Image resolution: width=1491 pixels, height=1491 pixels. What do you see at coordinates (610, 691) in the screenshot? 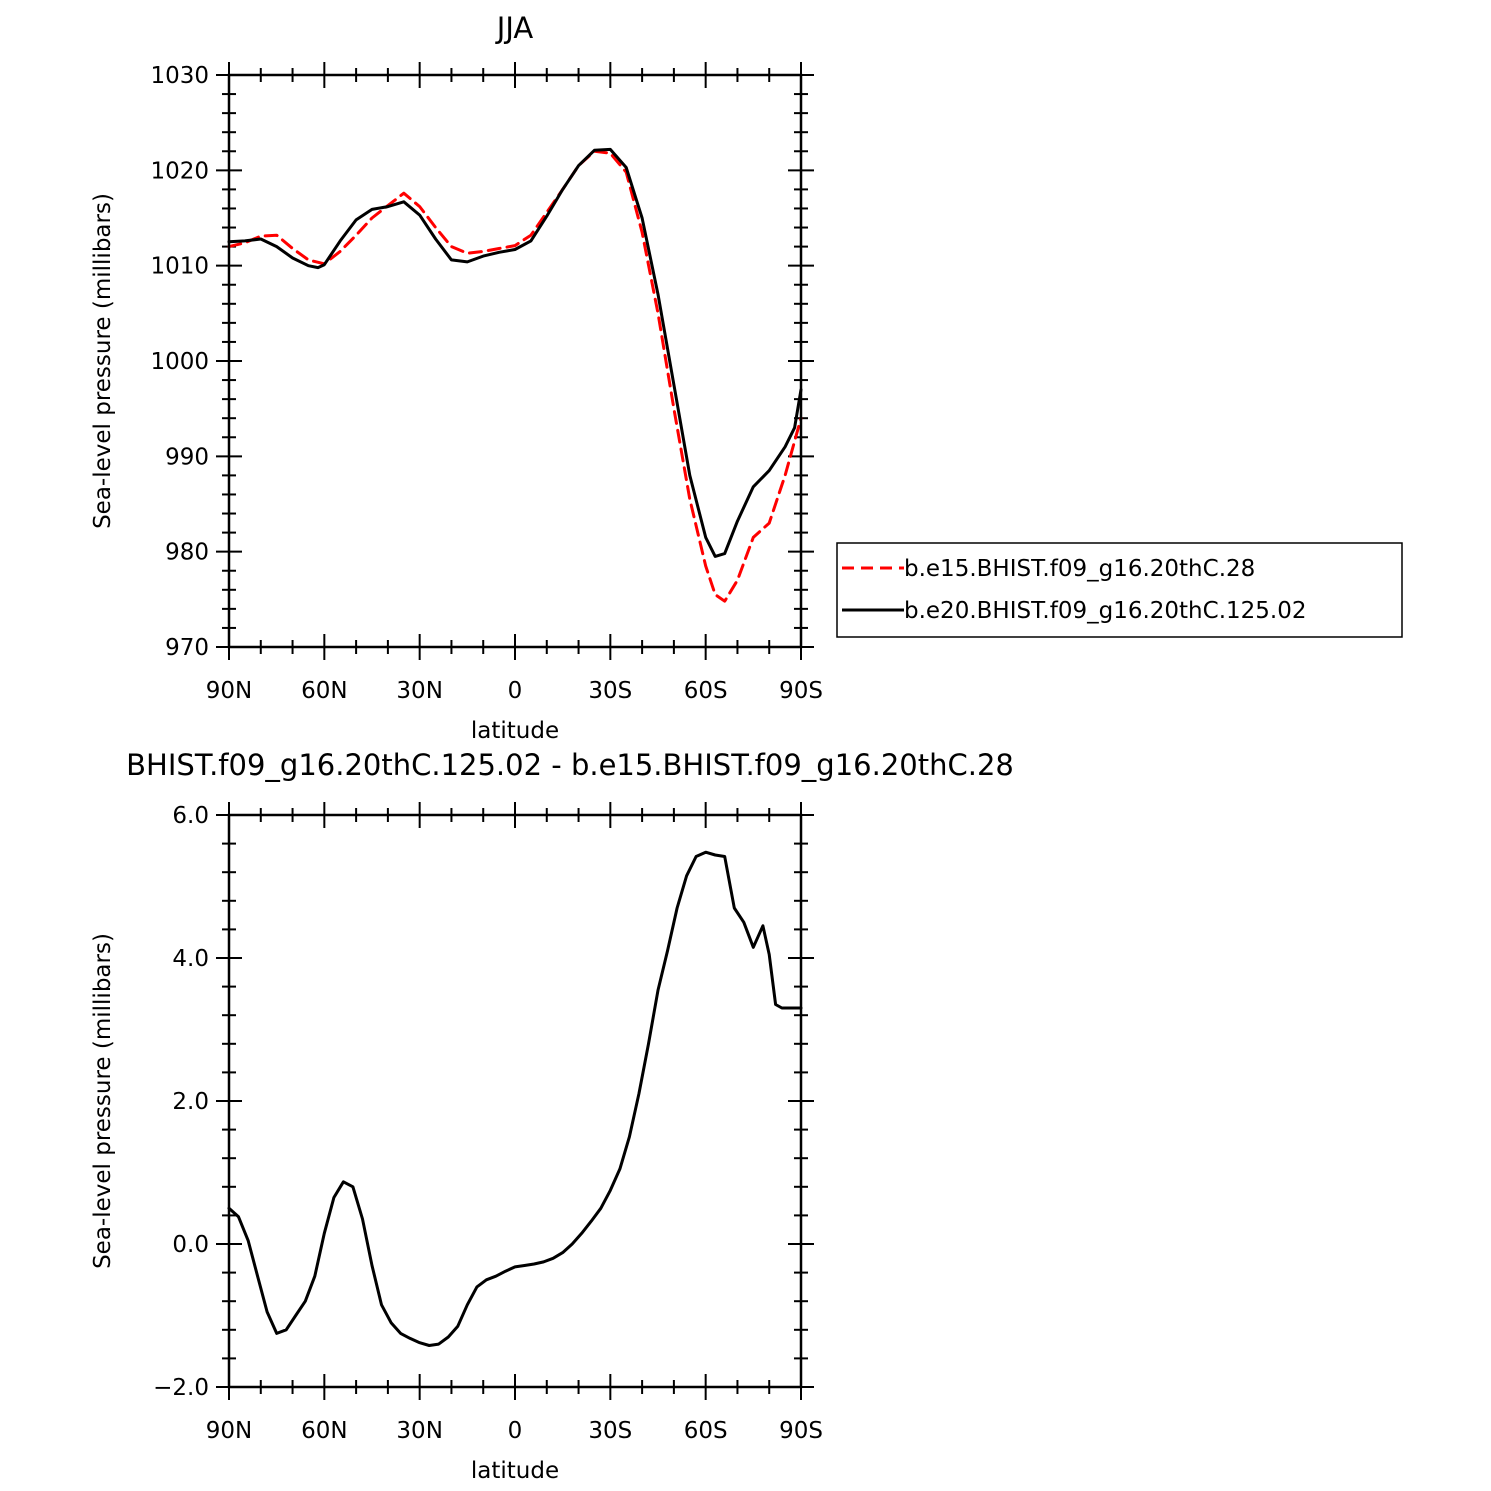
I see `top-x-tick-label: 30S` at bounding box center [610, 691].